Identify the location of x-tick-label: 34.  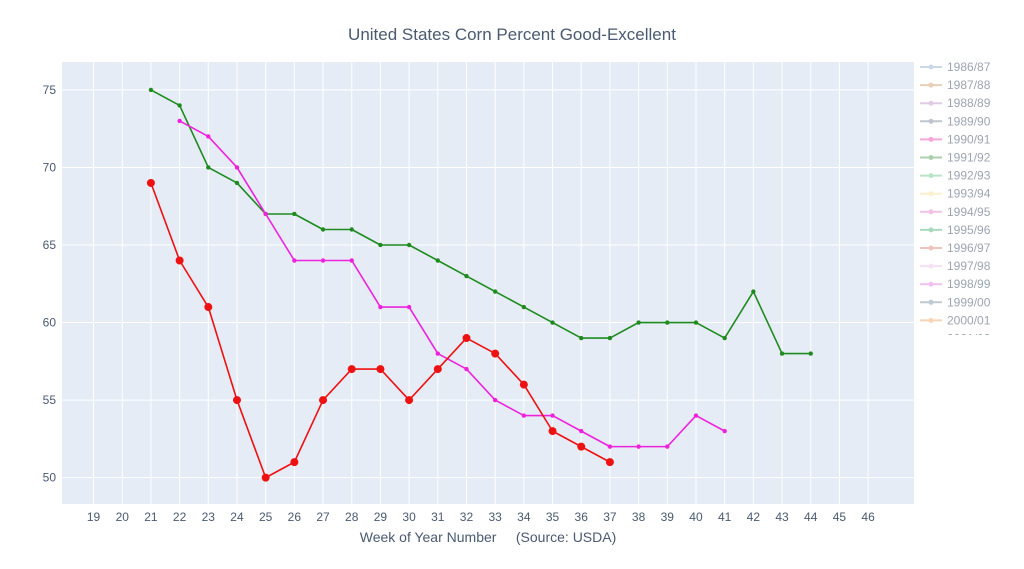
(524, 517).